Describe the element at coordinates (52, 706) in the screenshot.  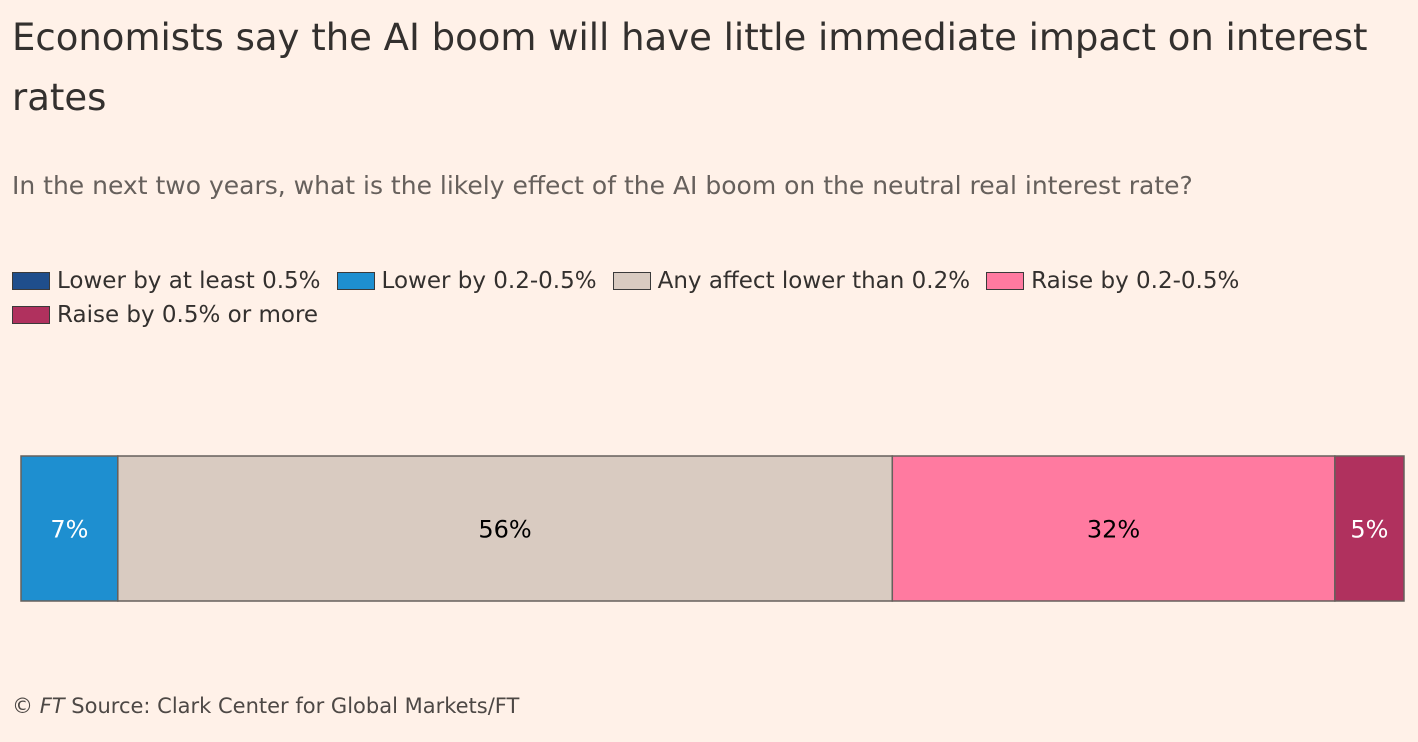
I see `ft-brand: FT` at that location.